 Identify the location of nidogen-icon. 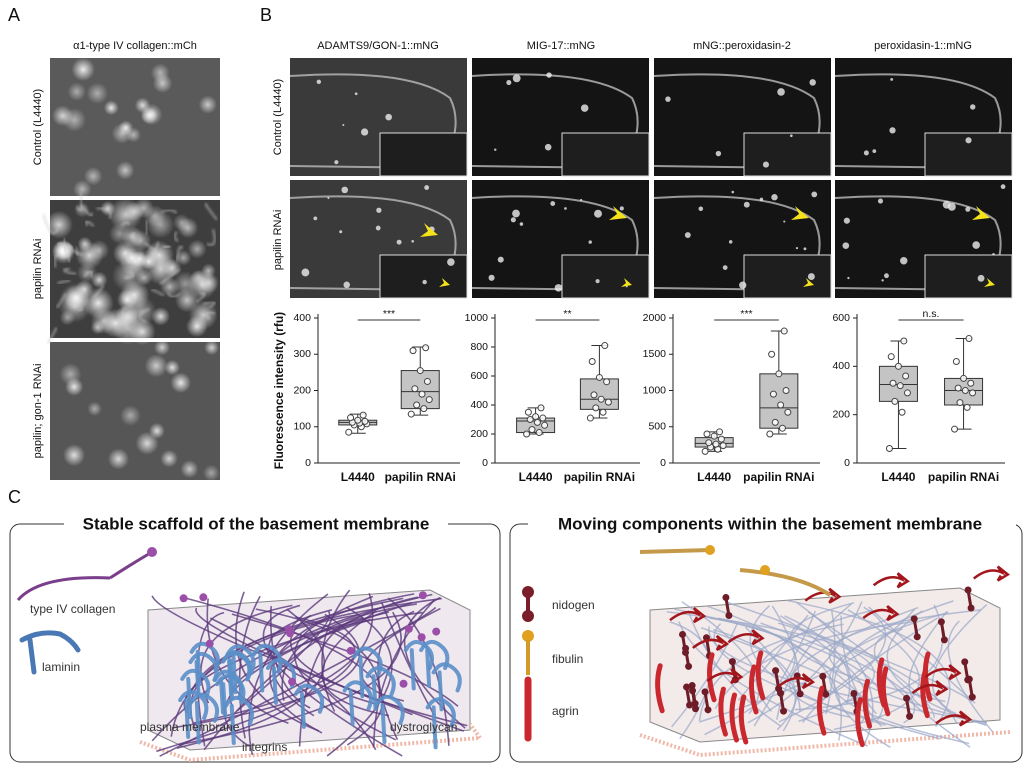
(528, 616).